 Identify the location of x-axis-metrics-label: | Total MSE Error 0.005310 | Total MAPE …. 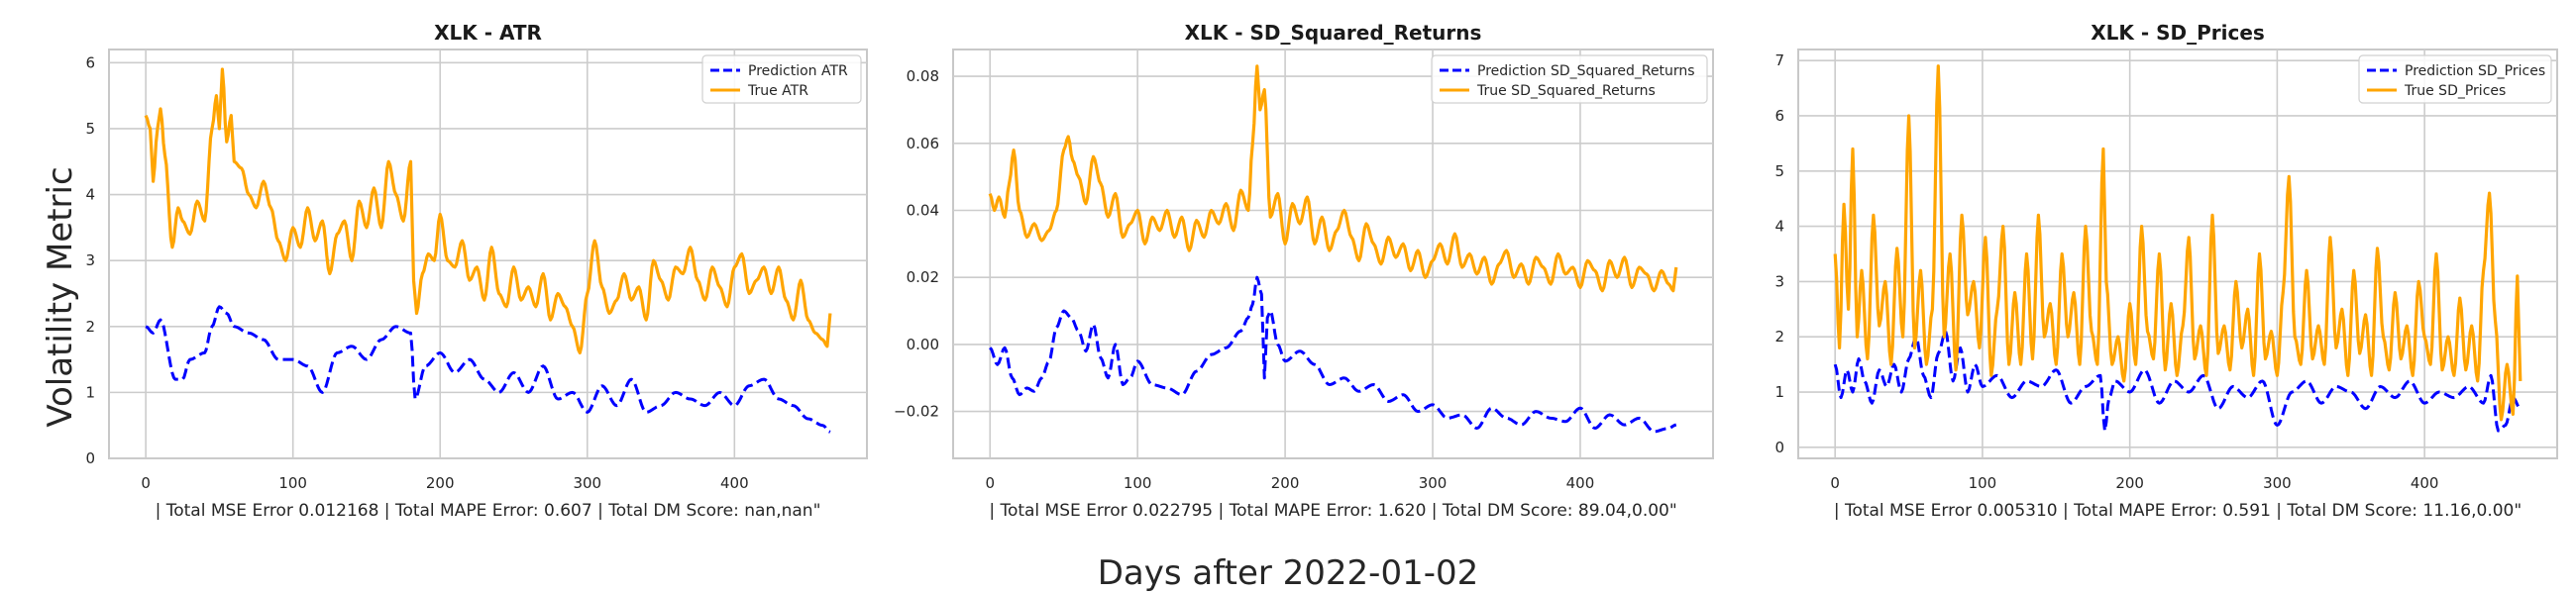
(2178, 511).